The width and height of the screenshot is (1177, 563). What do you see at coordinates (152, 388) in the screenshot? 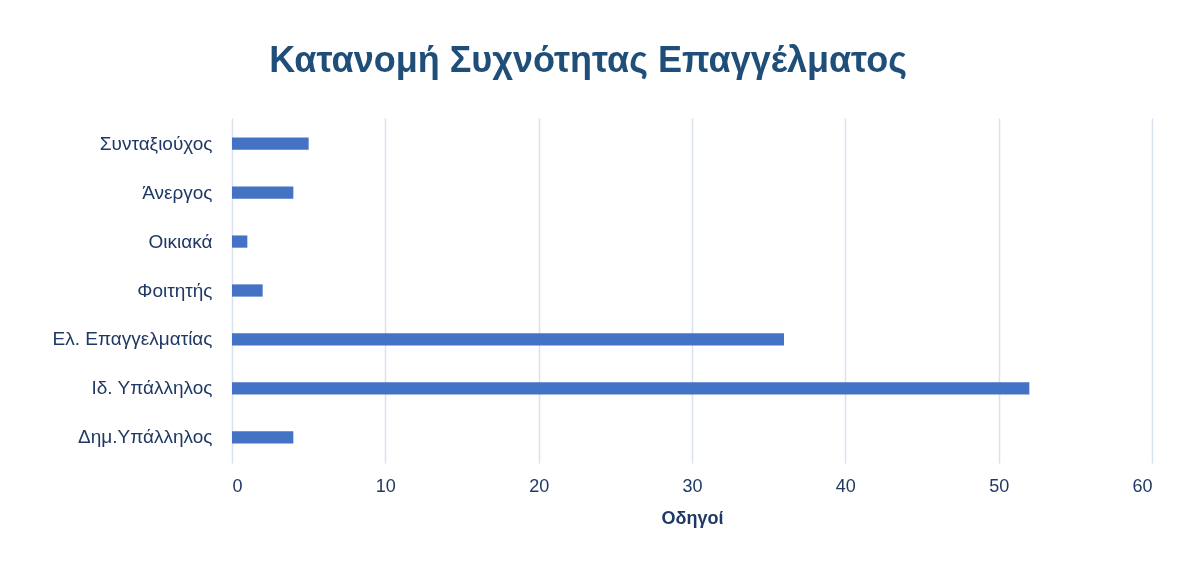
I see `y-tick-label: Ιδ. Υπάλληλος` at bounding box center [152, 388].